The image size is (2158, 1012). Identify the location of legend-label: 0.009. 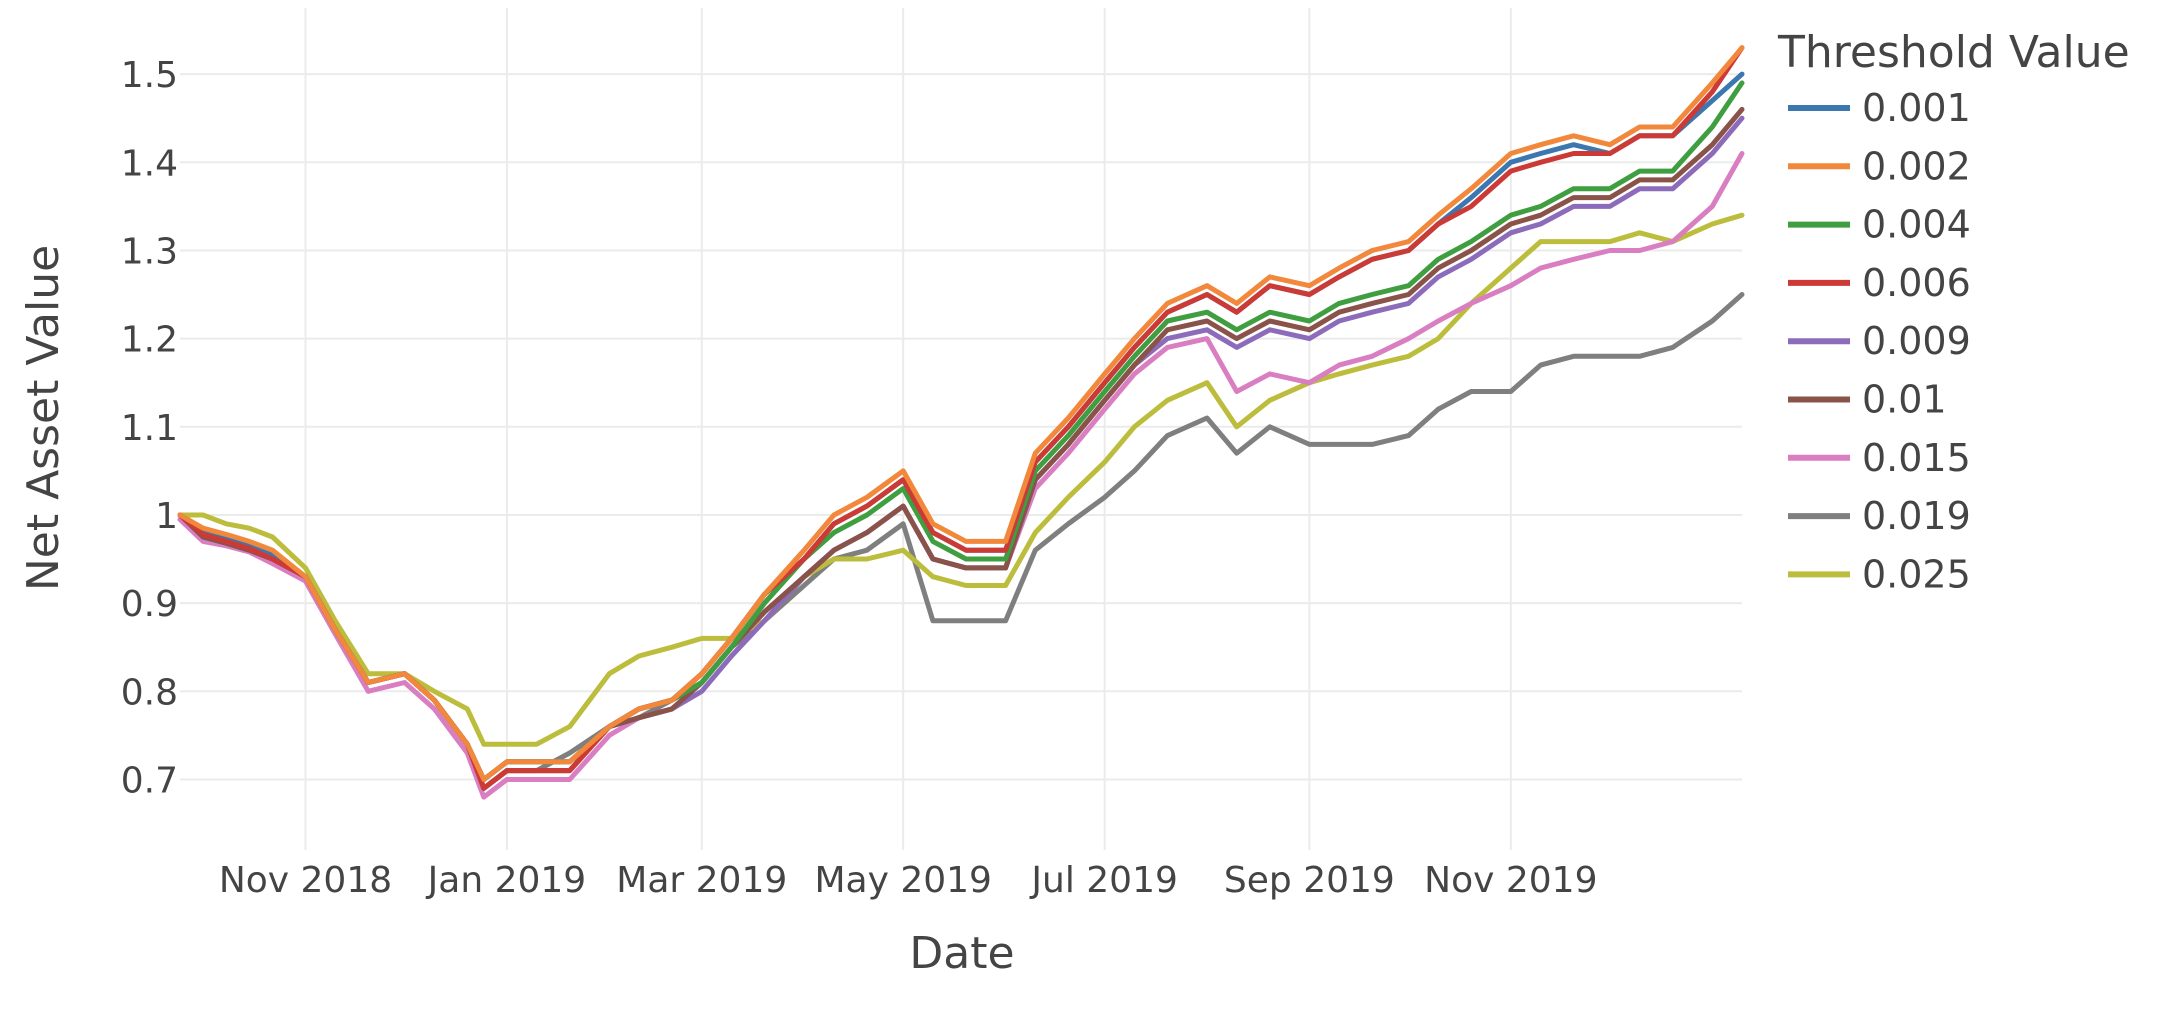
(1916, 341).